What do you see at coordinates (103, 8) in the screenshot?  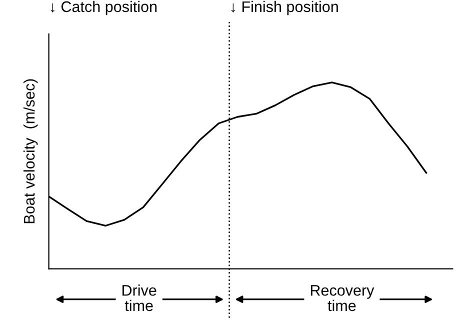 I see `text: ↓ Catch position` at bounding box center [103, 8].